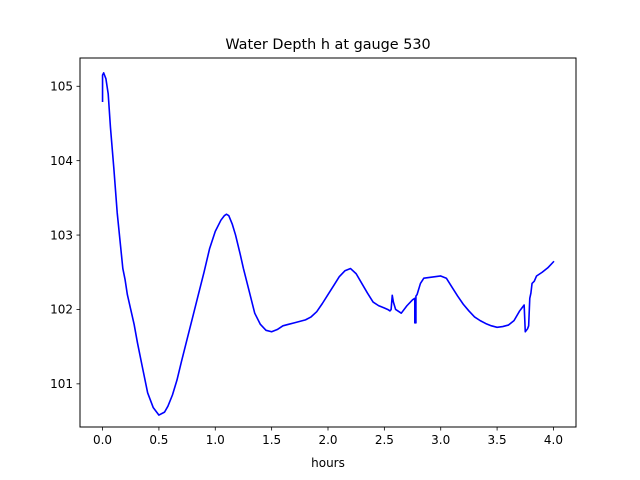 The height and width of the screenshot is (480, 640). I want to click on x-tick-label: 3.5, so click(497, 440).